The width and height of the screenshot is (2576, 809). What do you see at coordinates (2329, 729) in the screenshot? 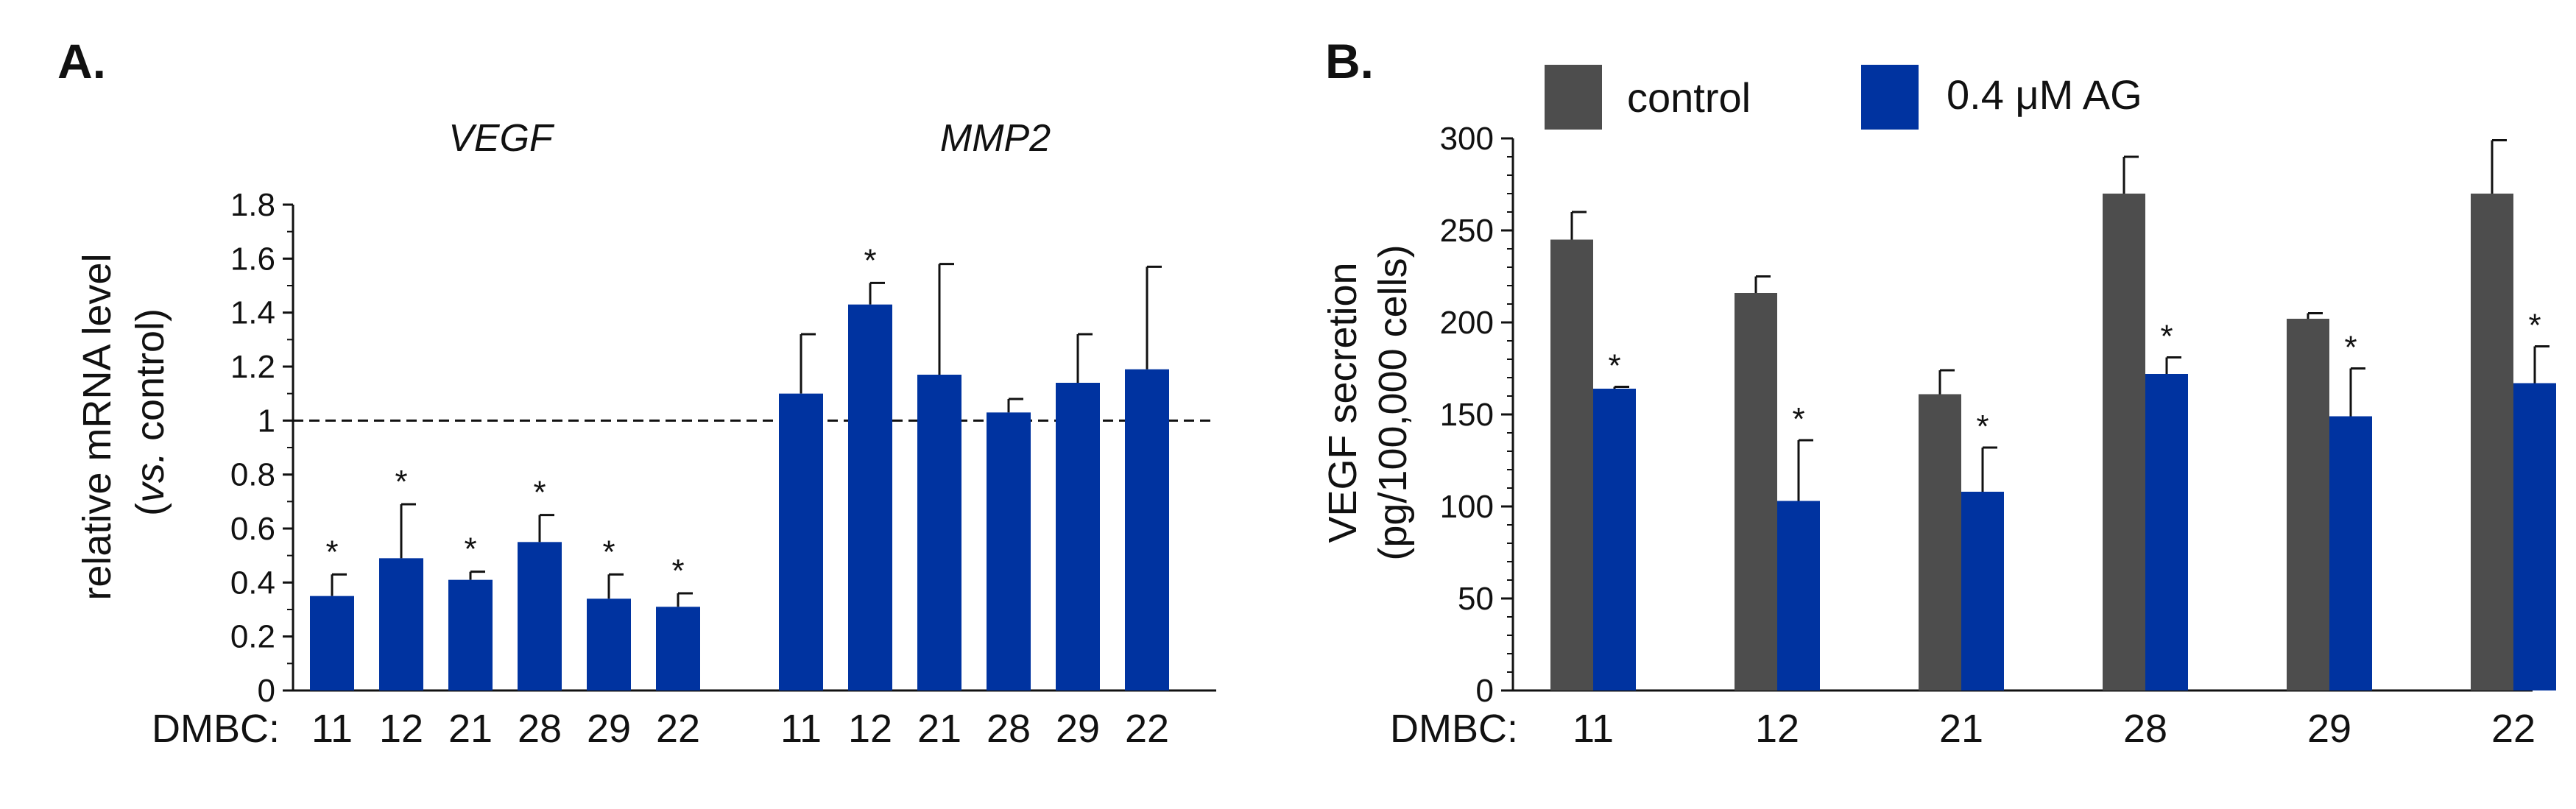
I see `panel-b-category-label: 29` at bounding box center [2329, 729].